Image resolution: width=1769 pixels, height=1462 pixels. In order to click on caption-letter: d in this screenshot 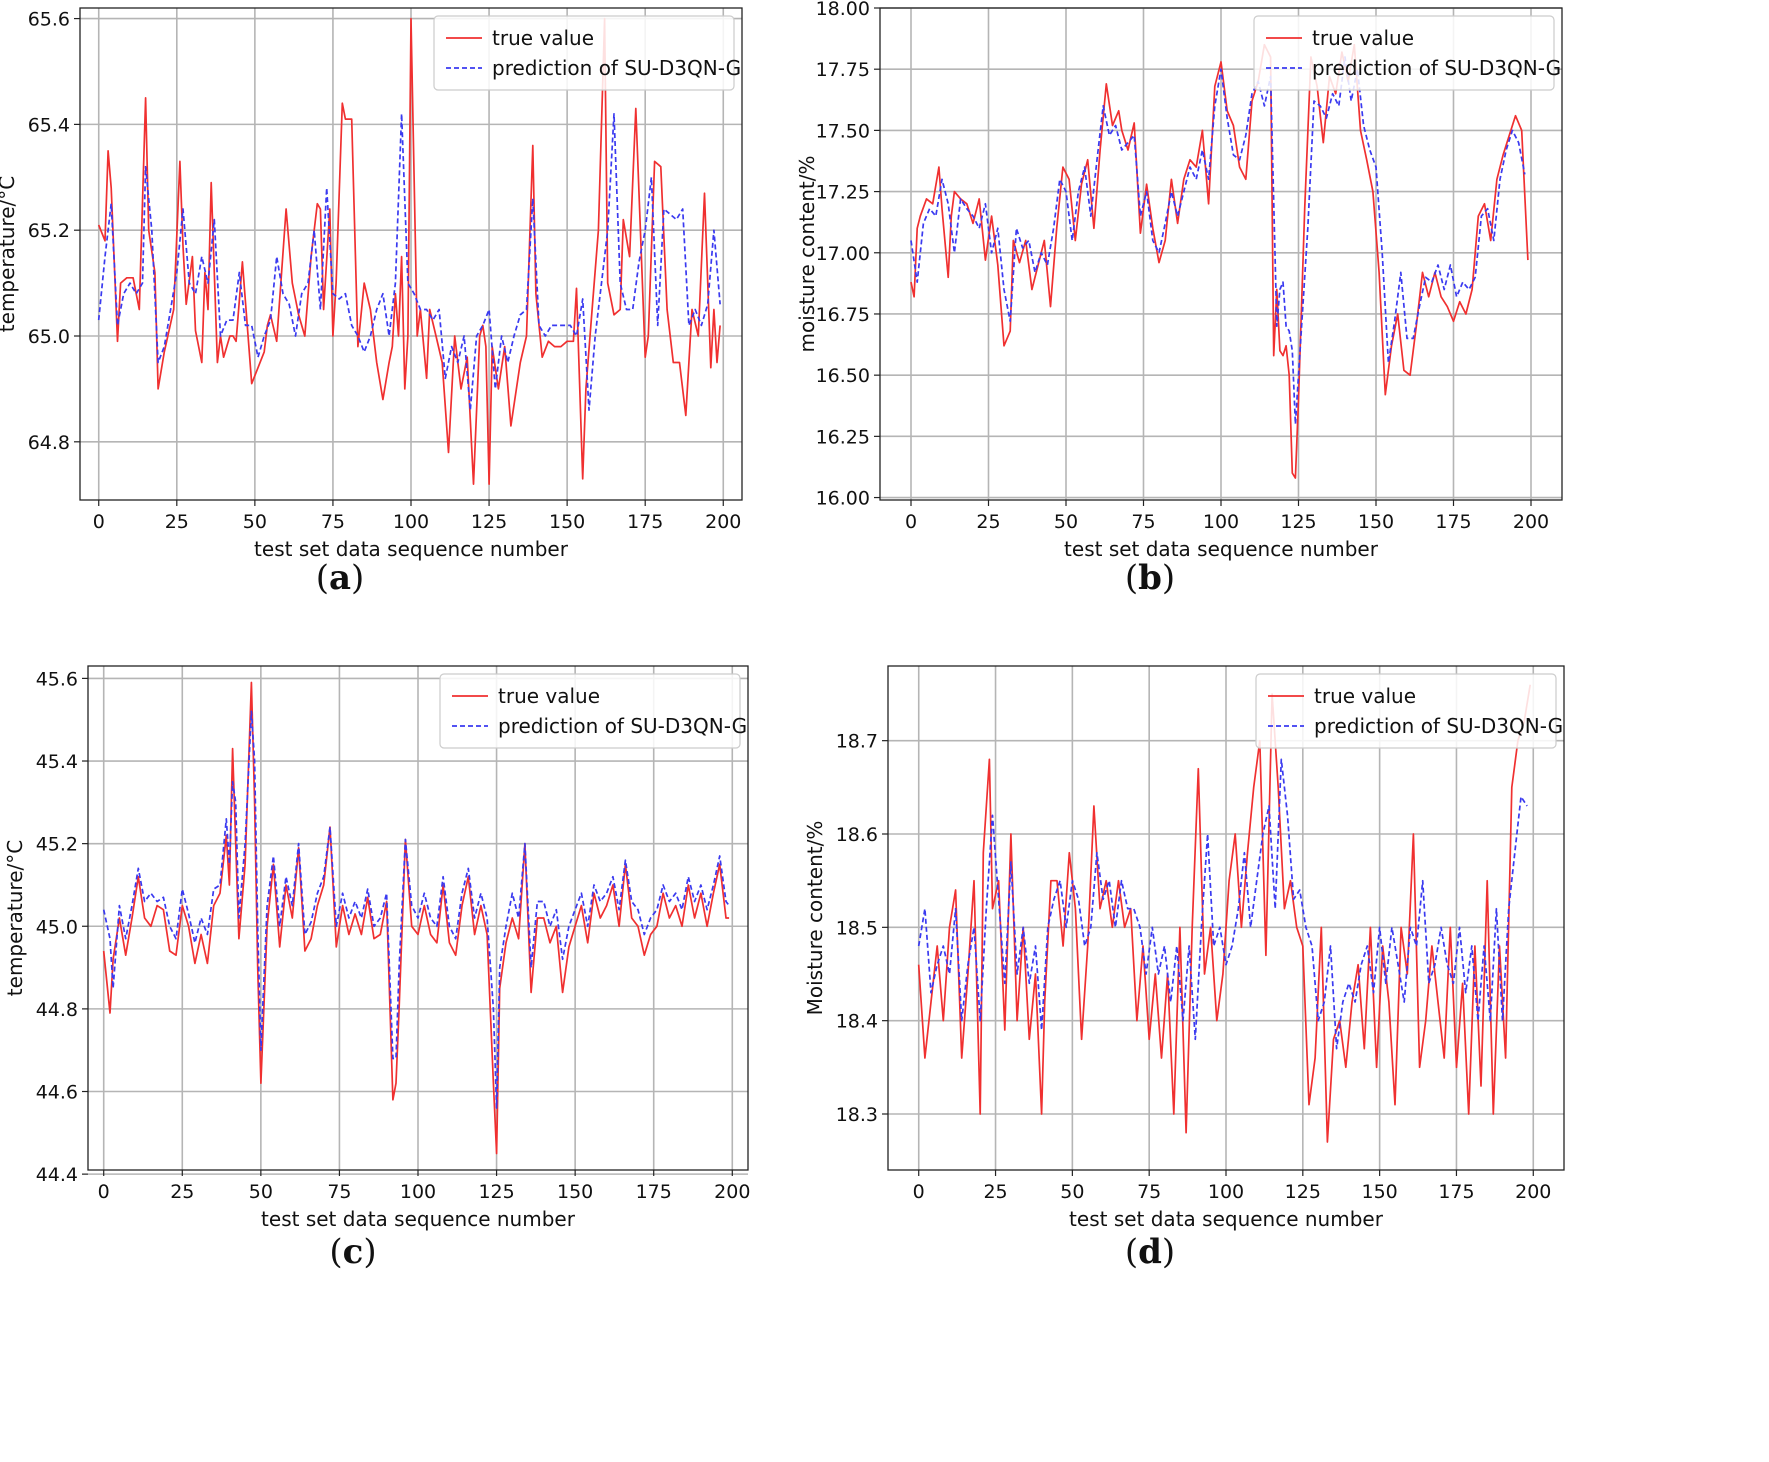, I will do `click(1150, 1252)`.